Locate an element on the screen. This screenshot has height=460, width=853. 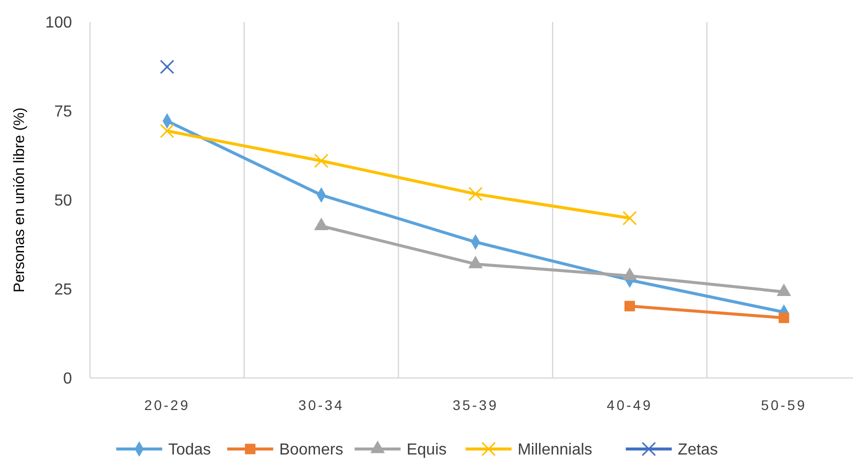
x-tick-label: 20-29 is located at coordinates (167, 405).